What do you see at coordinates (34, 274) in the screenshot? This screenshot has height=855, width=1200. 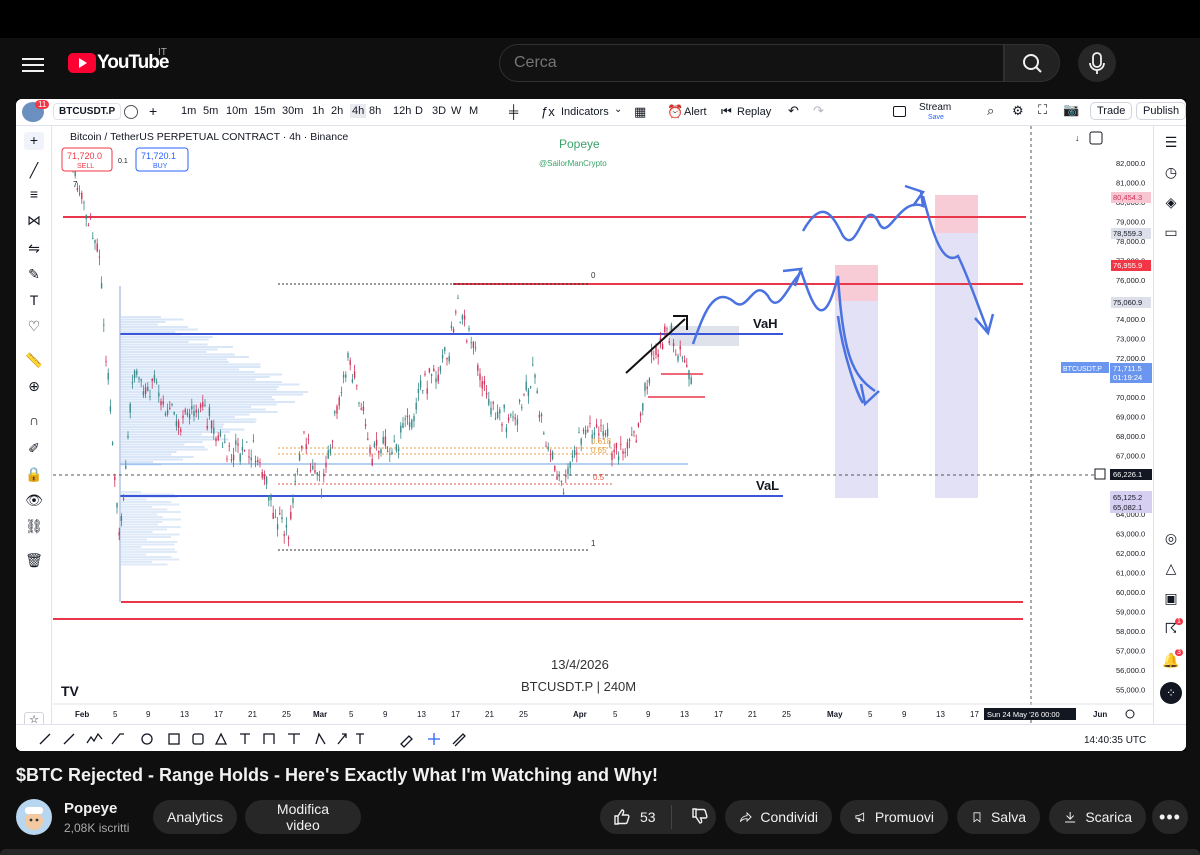 I see `brush-icon: ✎` at bounding box center [34, 274].